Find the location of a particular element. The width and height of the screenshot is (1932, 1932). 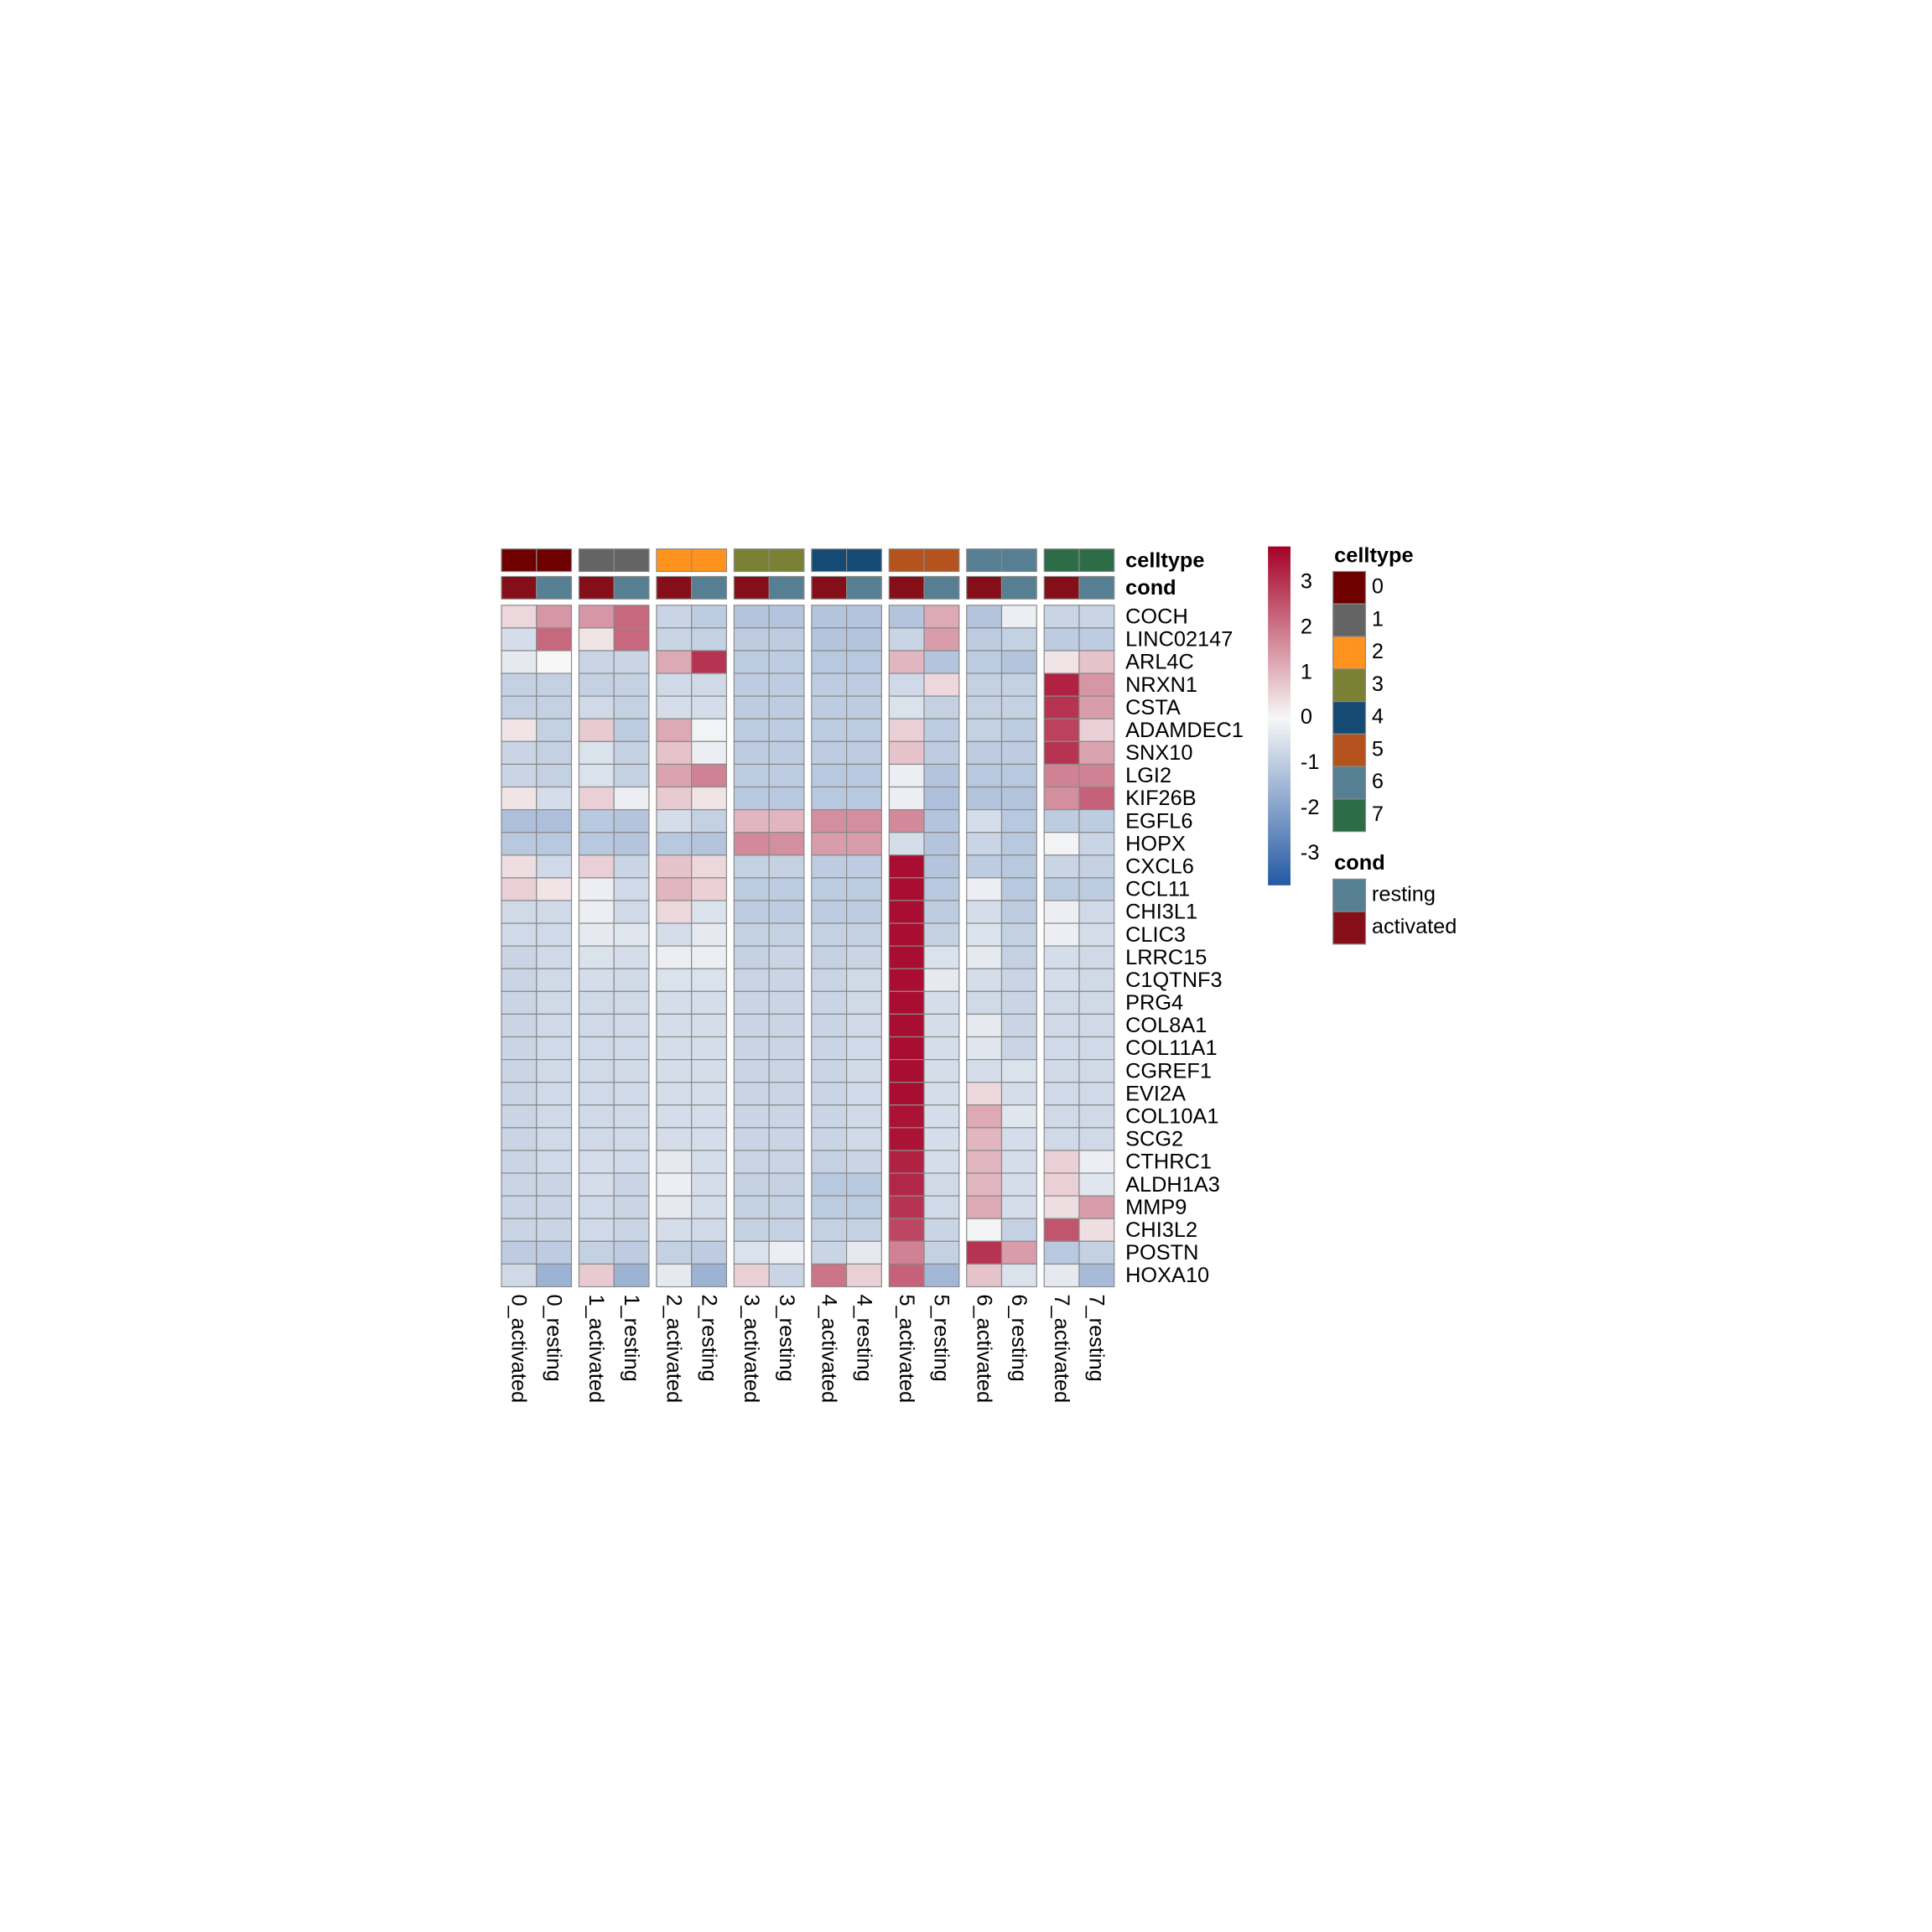

row-label: EGFL6 is located at coordinates (1158, 821).